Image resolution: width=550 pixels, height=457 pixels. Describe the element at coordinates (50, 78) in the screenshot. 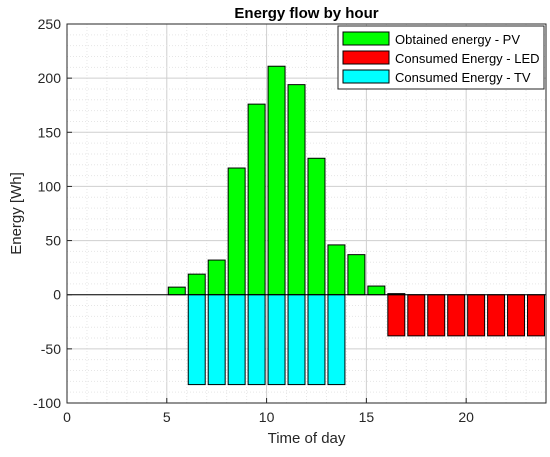

I see `y-tick-label: 200` at that location.